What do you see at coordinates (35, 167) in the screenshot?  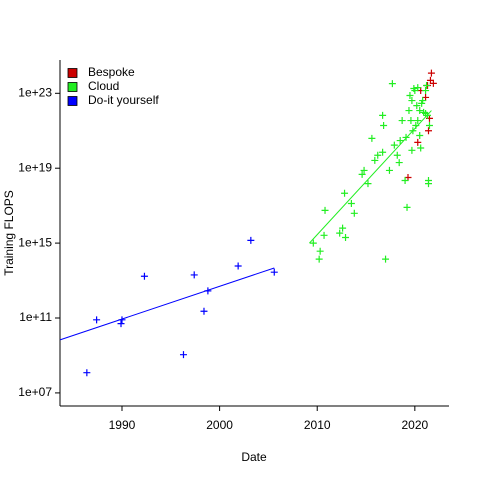 I see `y-tick-label: 1e+19` at bounding box center [35, 167].